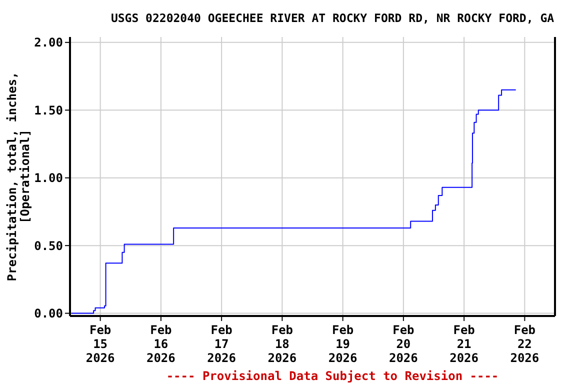 This screenshot has height=384, width=576. Describe the element at coordinates (221, 344) in the screenshot. I see `x-tick-label: Feb 17 2026` at that location.